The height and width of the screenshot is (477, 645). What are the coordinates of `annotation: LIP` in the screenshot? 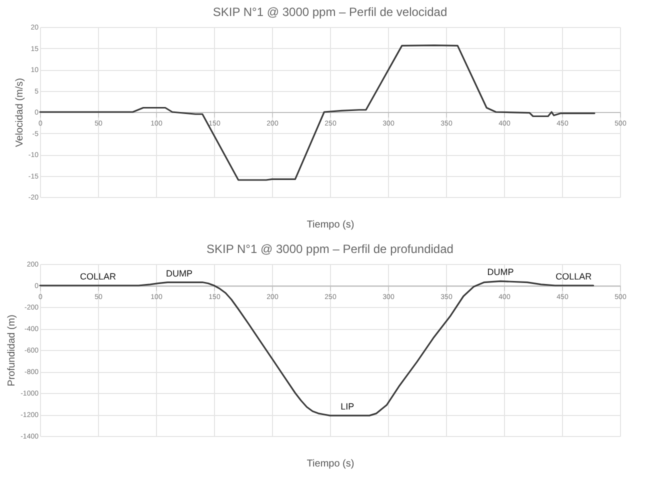 It's located at (347, 407).